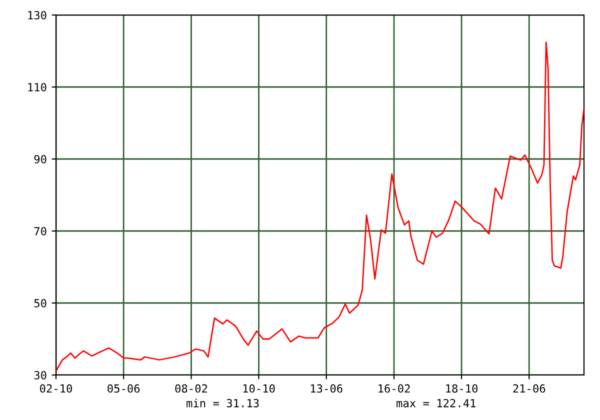 The height and width of the screenshot is (420, 600). Describe the element at coordinates (394, 388) in the screenshot. I see `x-tick-label: 16-02` at that location.